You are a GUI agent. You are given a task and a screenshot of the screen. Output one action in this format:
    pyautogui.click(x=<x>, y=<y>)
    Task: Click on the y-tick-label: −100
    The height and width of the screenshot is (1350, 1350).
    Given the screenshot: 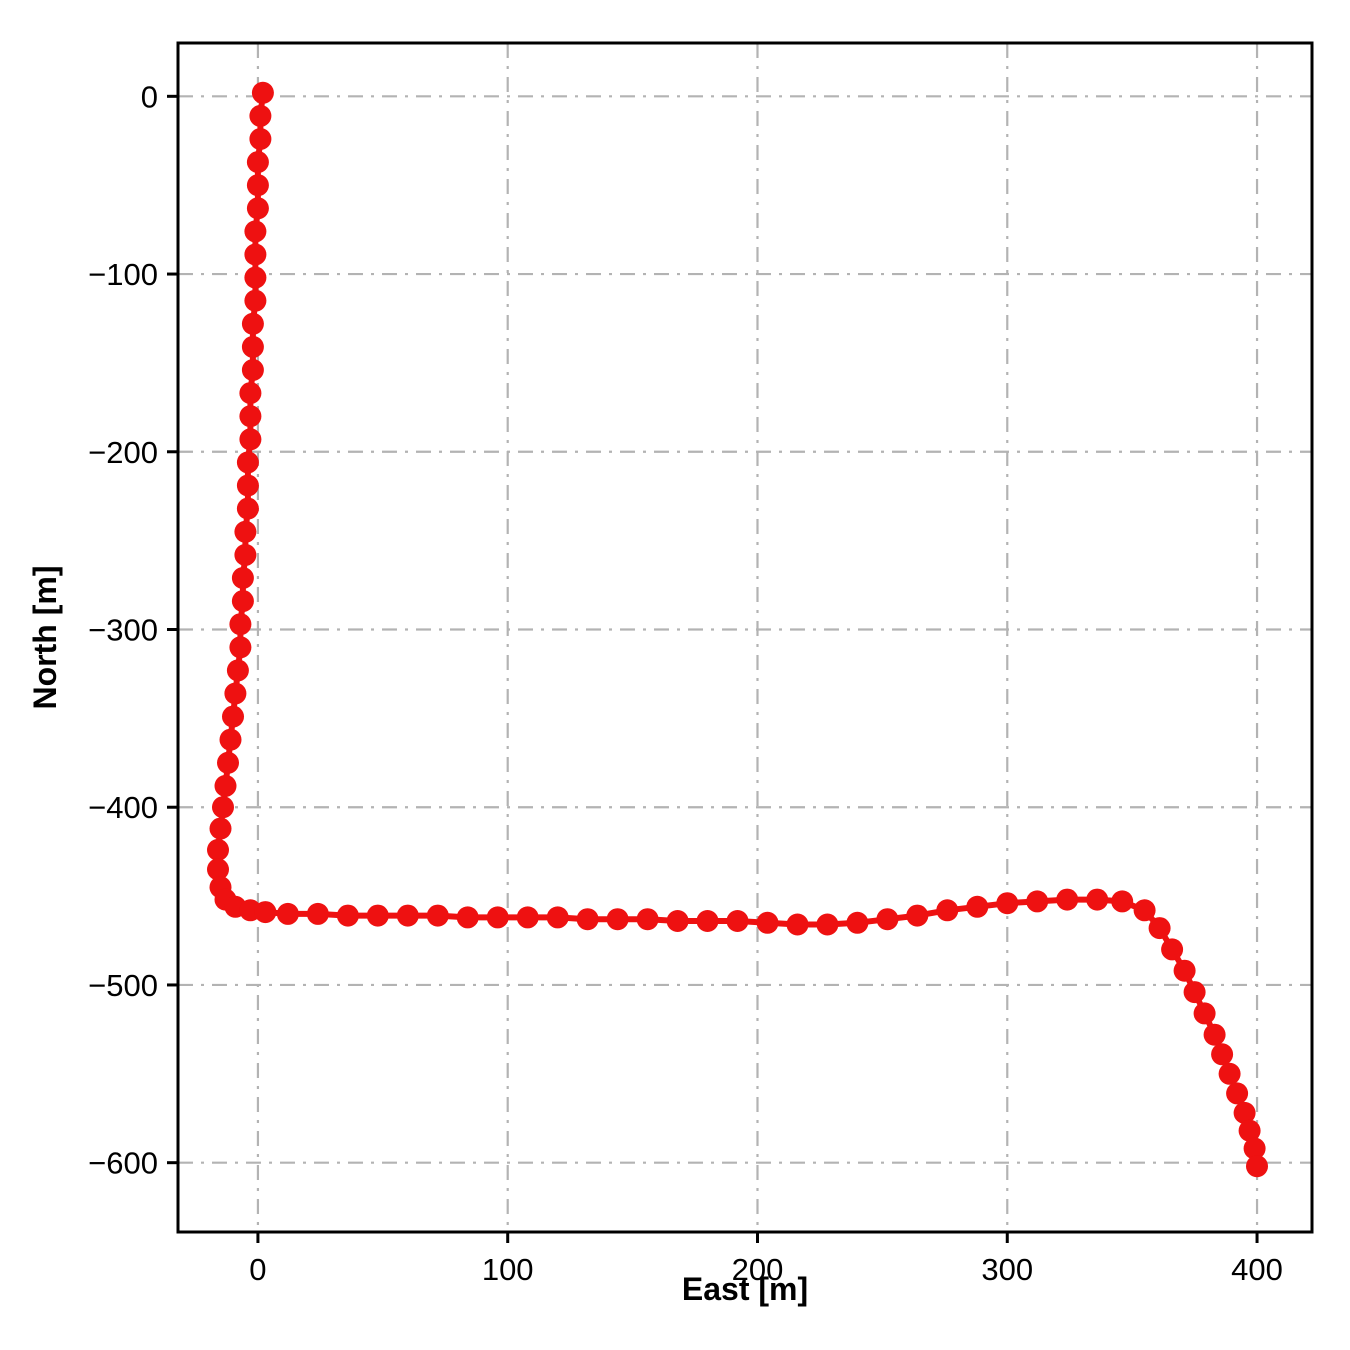 What is the action you would take?
    pyautogui.click(x=123, y=274)
    